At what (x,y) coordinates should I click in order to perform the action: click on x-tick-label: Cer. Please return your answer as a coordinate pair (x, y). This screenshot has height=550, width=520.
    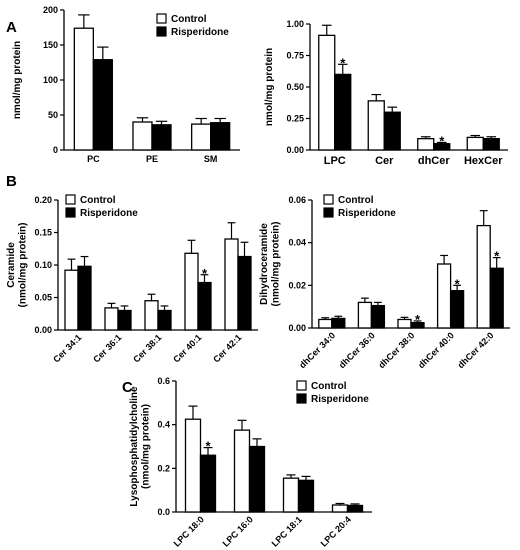
    Looking at the image, I should click on (384, 161).